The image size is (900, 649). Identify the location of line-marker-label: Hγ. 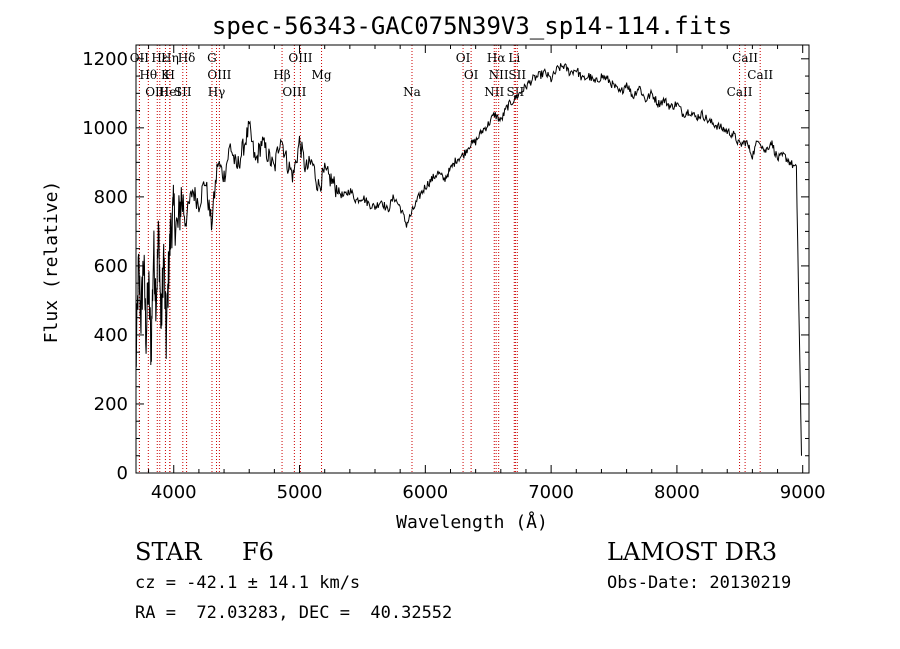
(217, 92).